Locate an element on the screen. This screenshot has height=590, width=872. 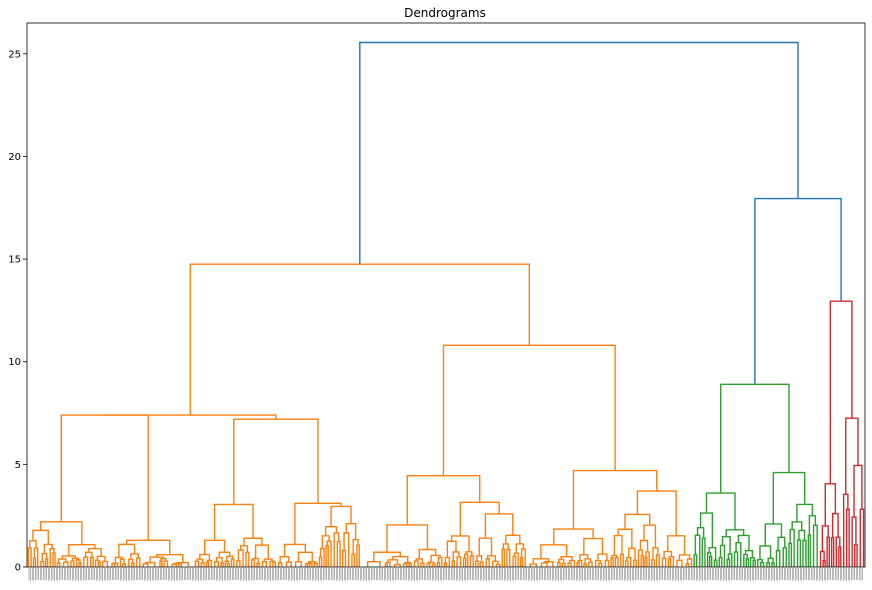
y-tick-label: 5 is located at coordinates (18, 465).